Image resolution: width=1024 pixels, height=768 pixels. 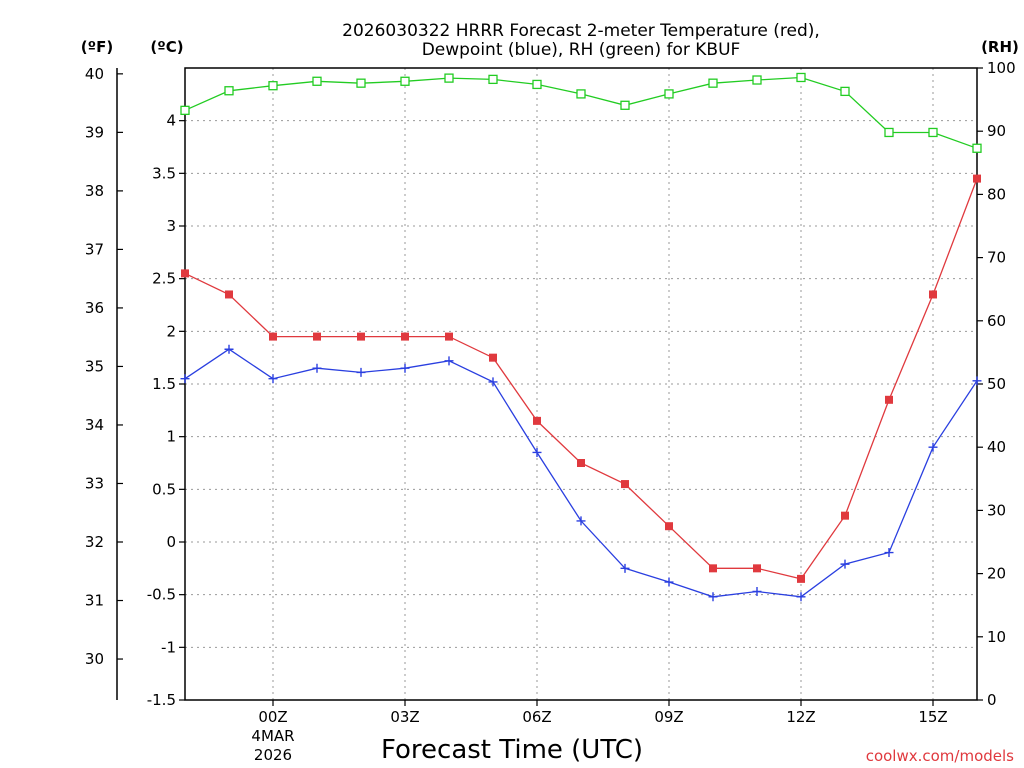 I want to click on celsius-tick-label: 0.5, so click(x=164, y=489).